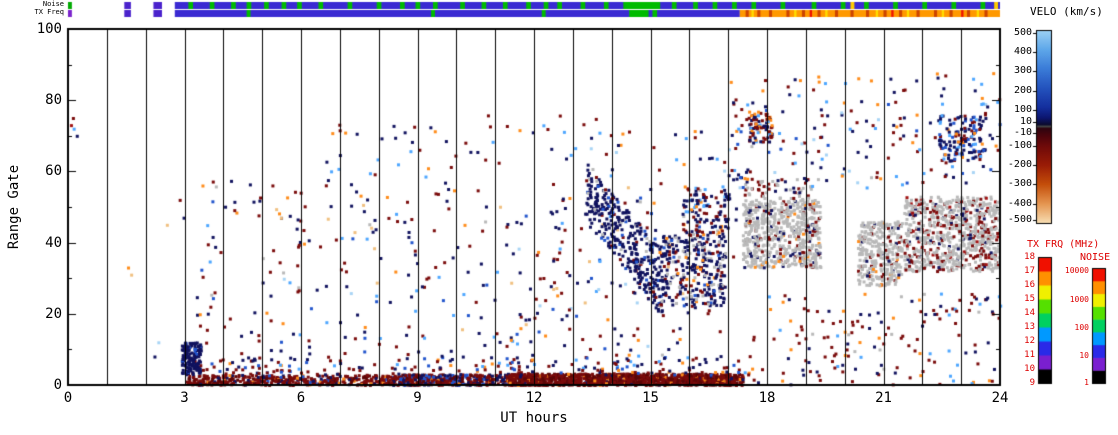 The width and height of the screenshot is (1118, 435). Describe the element at coordinates (1081, 327) in the screenshot. I see `noise-colorbar-tick: 100` at that location.